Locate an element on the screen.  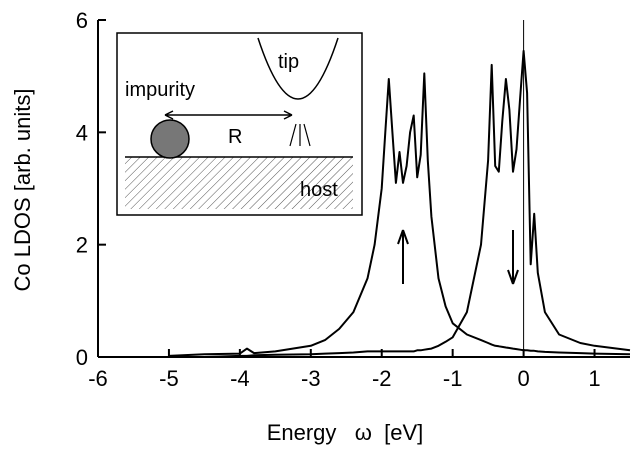
tip-shape is located at coordinates (298, 68).